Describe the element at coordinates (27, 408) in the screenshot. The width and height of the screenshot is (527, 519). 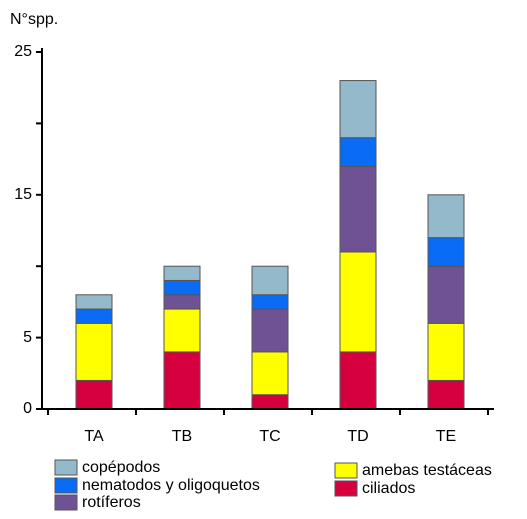
I see `y-tick-label: 0` at that location.